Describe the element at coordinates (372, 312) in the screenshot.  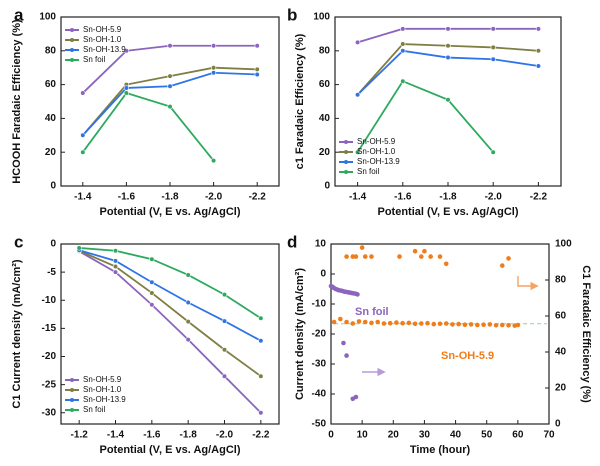
I see `annotation-sn-foil: Sn foil` at that location.